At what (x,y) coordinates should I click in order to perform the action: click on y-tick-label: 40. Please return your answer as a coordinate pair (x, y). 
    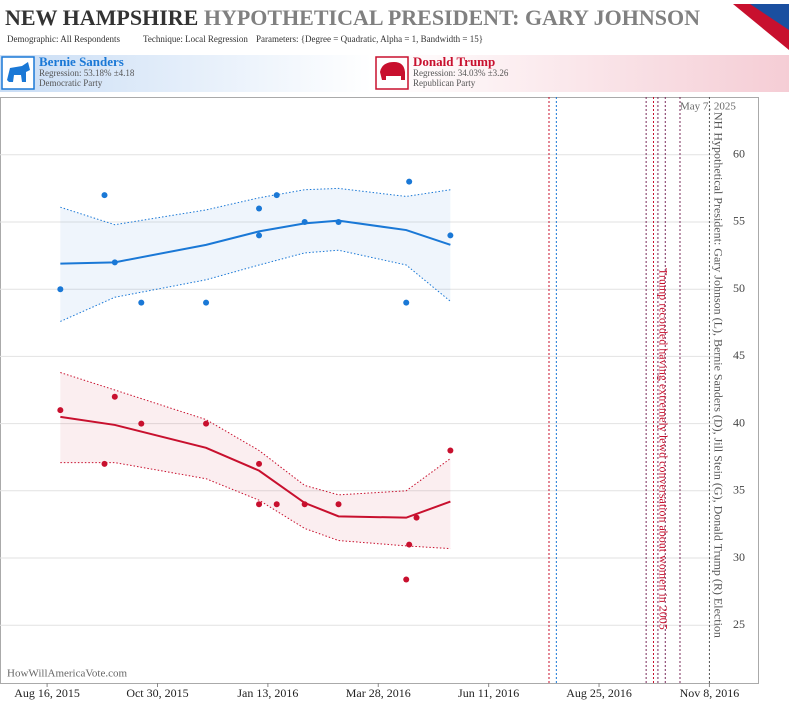
    Looking at the image, I should click on (739, 422).